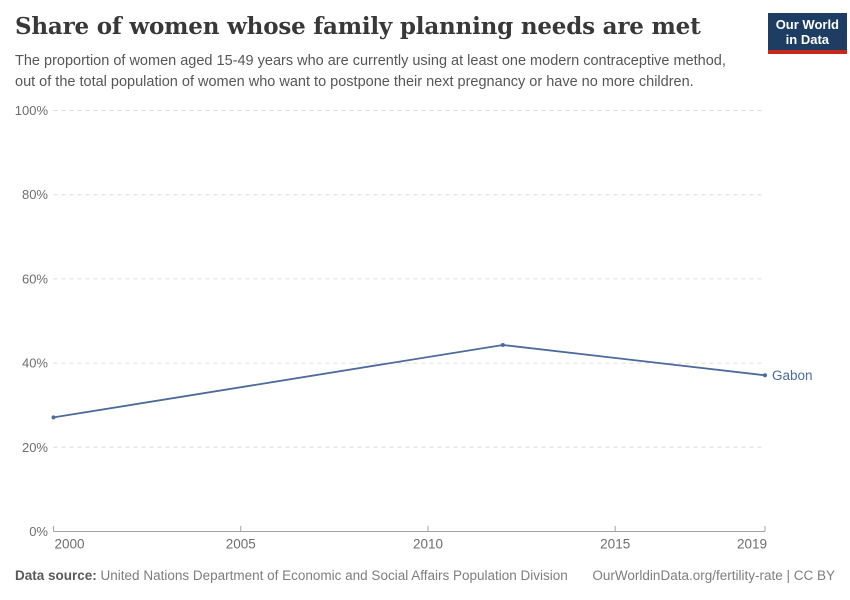 The image size is (850, 600). I want to click on series-label-gabon: Gabon, so click(792, 375).